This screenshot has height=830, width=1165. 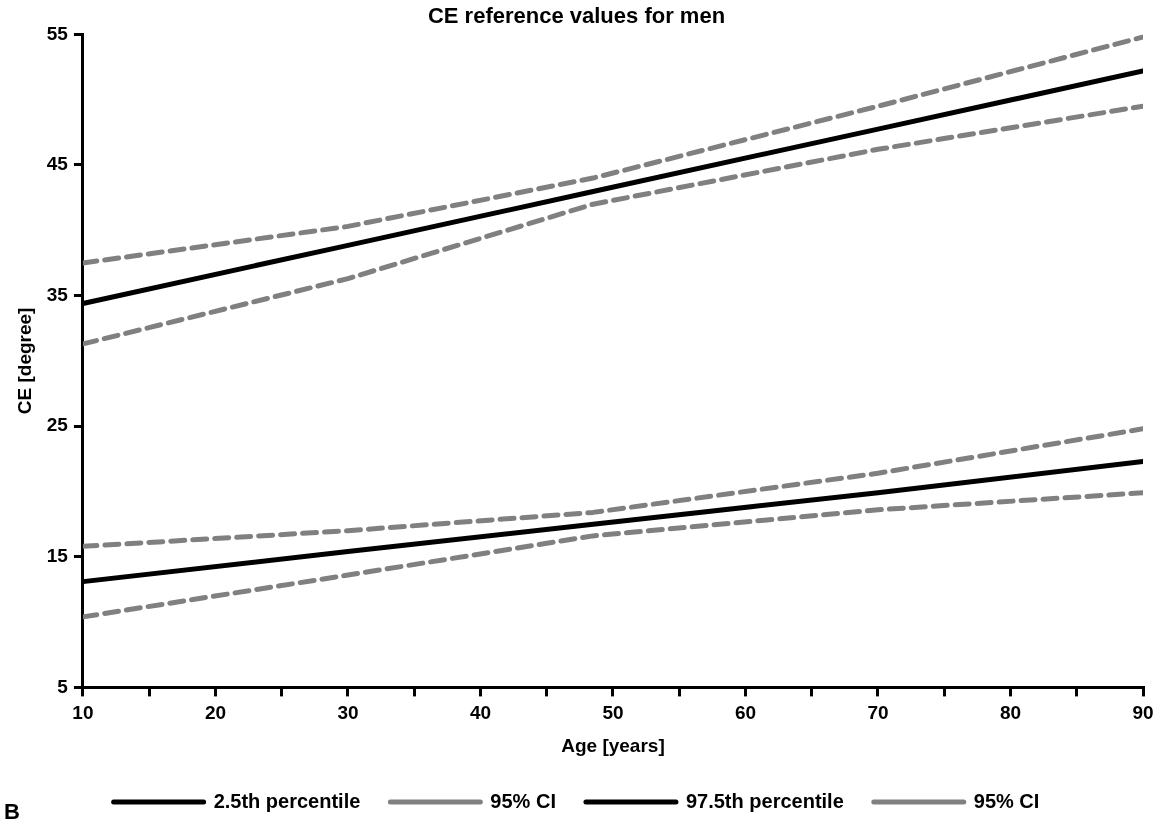 I want to click on x-tick-label: 10, so click(x=83, y=713).